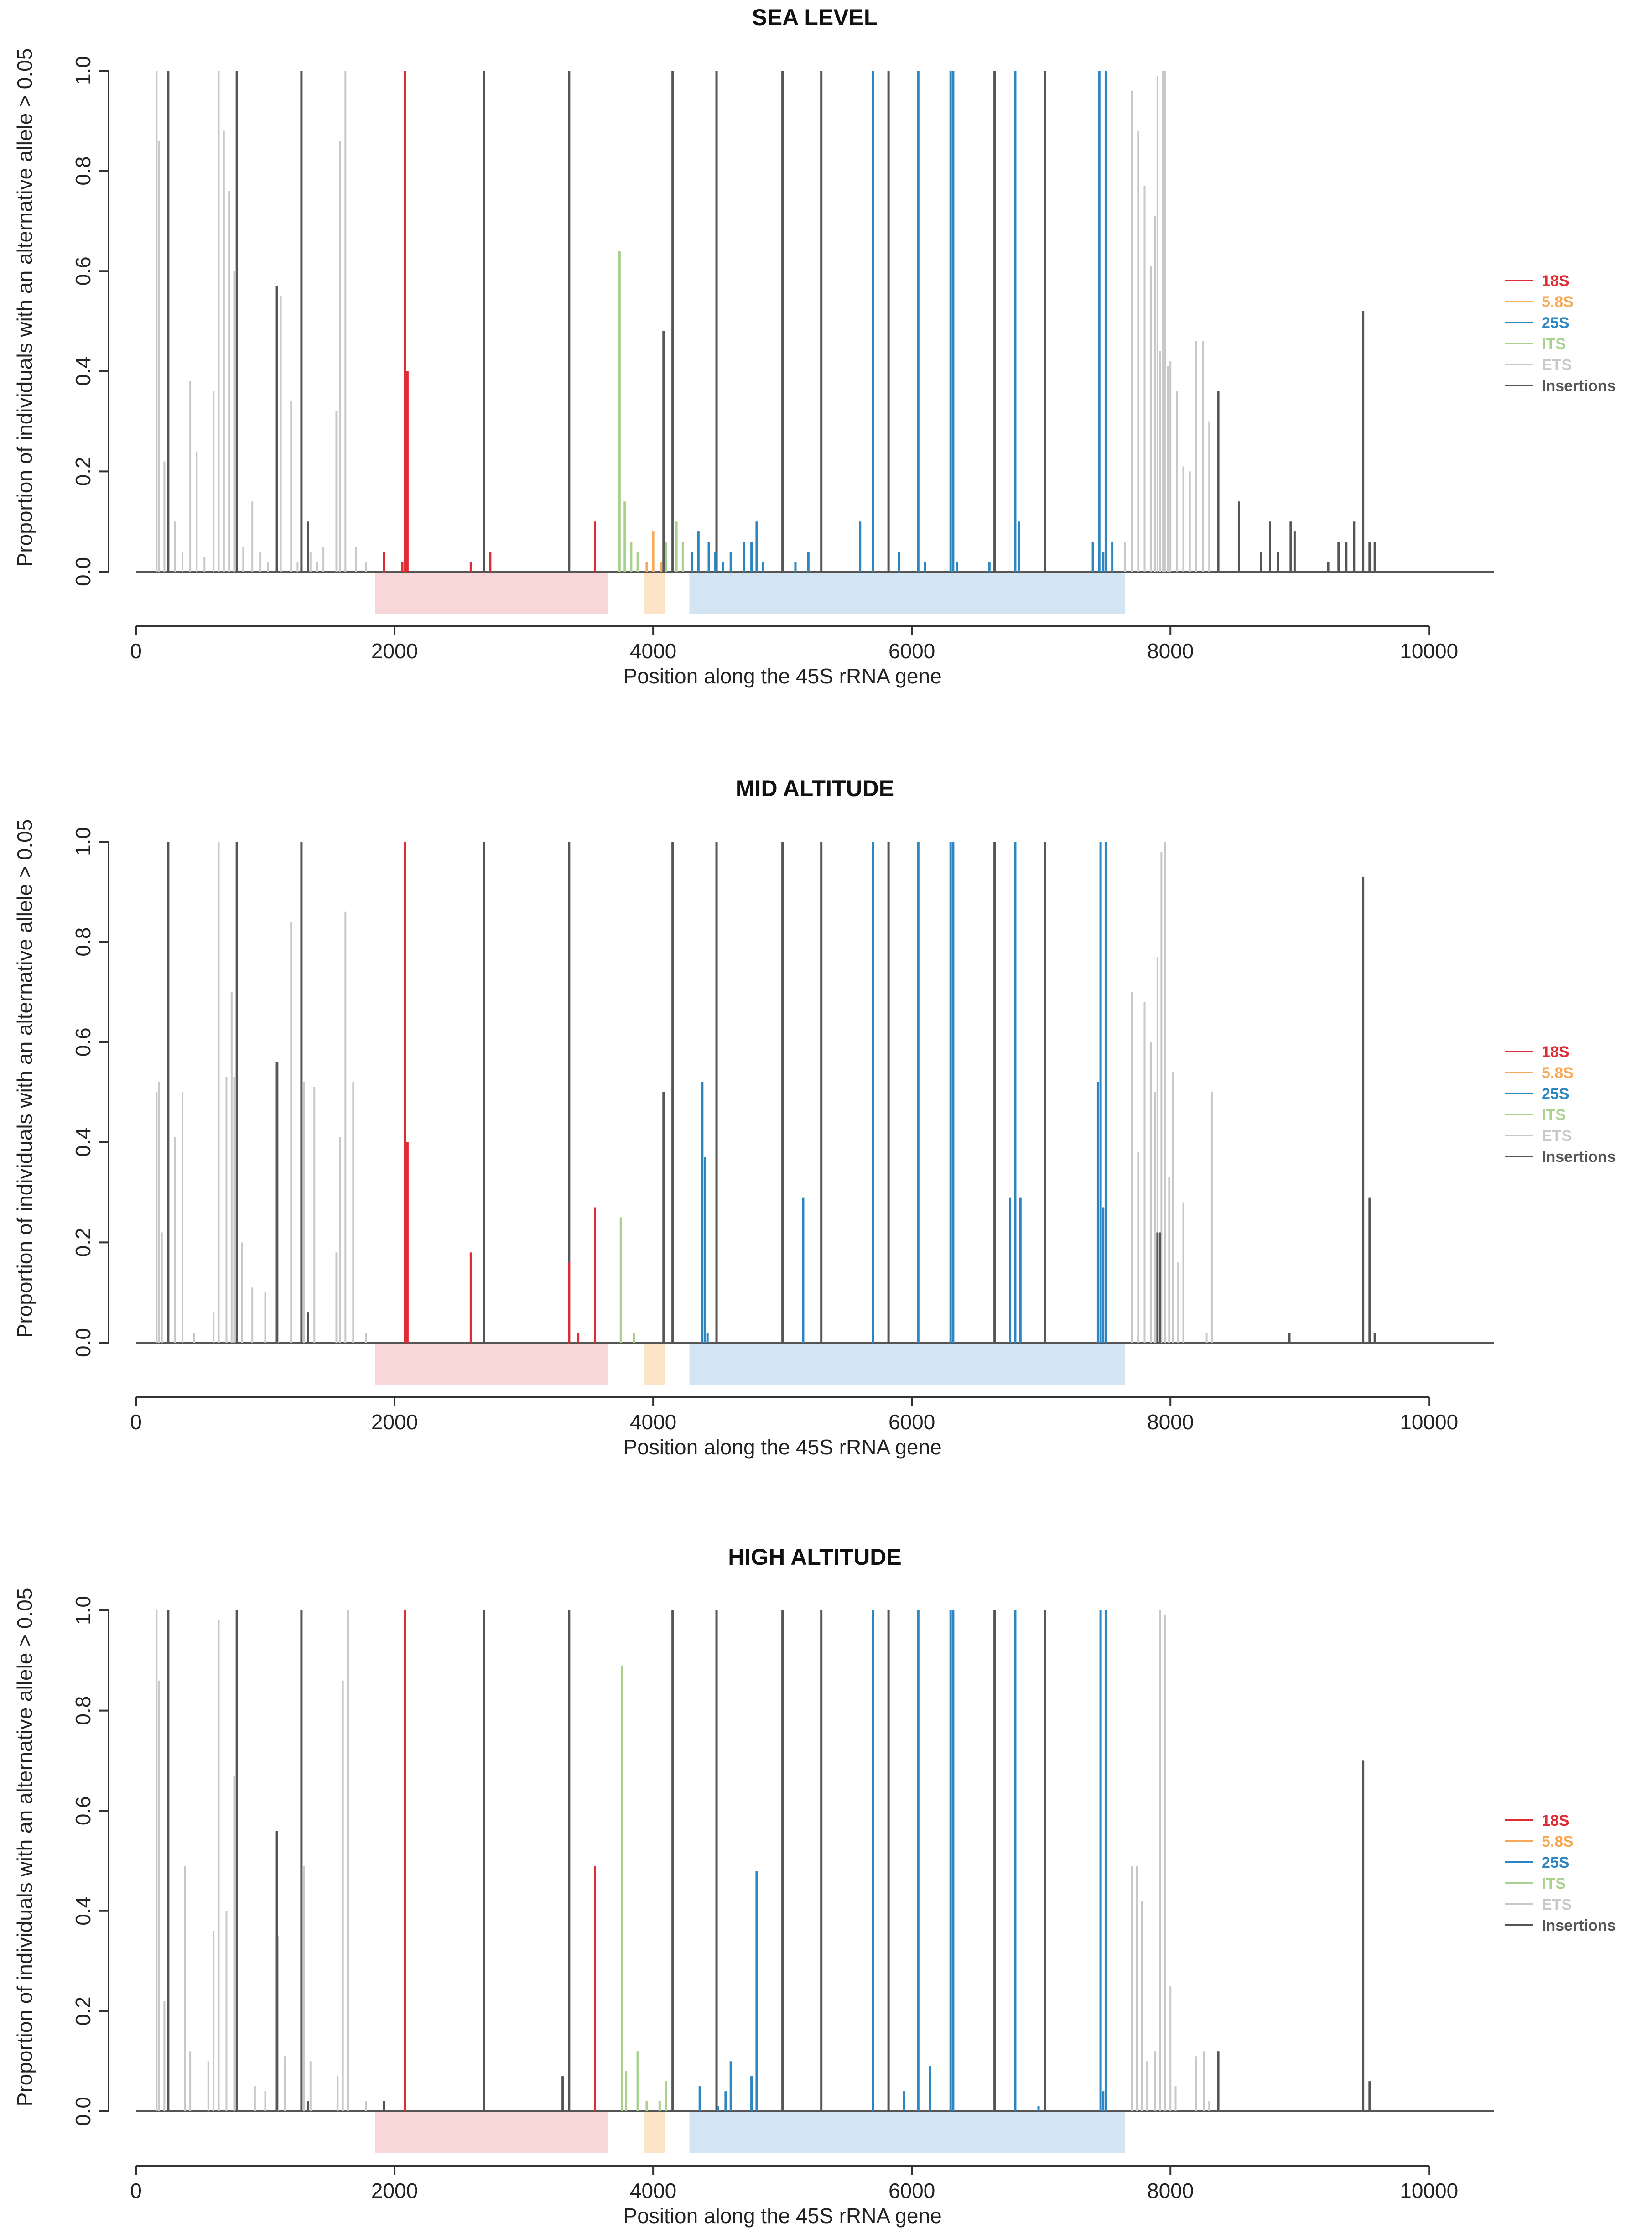  What do you see at coordinates (815, 789) in the screenshot?
I see `panel-title: MID ALTITUDE` at bounding box center [815, 789].